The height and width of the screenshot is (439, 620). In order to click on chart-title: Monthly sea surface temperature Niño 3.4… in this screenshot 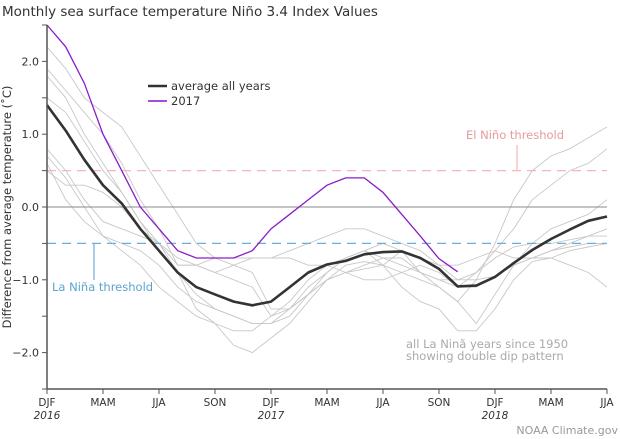, I will do `click(190, 12)`.